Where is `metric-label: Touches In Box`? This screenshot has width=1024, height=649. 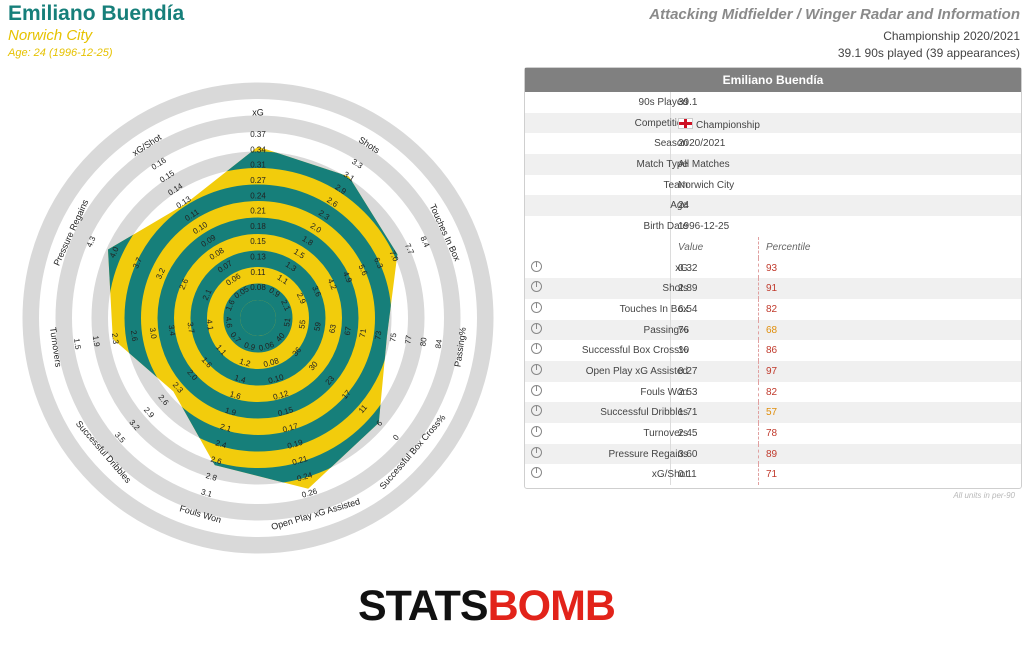 metric-label: Touches In Box is located at coordinates (653, 309).